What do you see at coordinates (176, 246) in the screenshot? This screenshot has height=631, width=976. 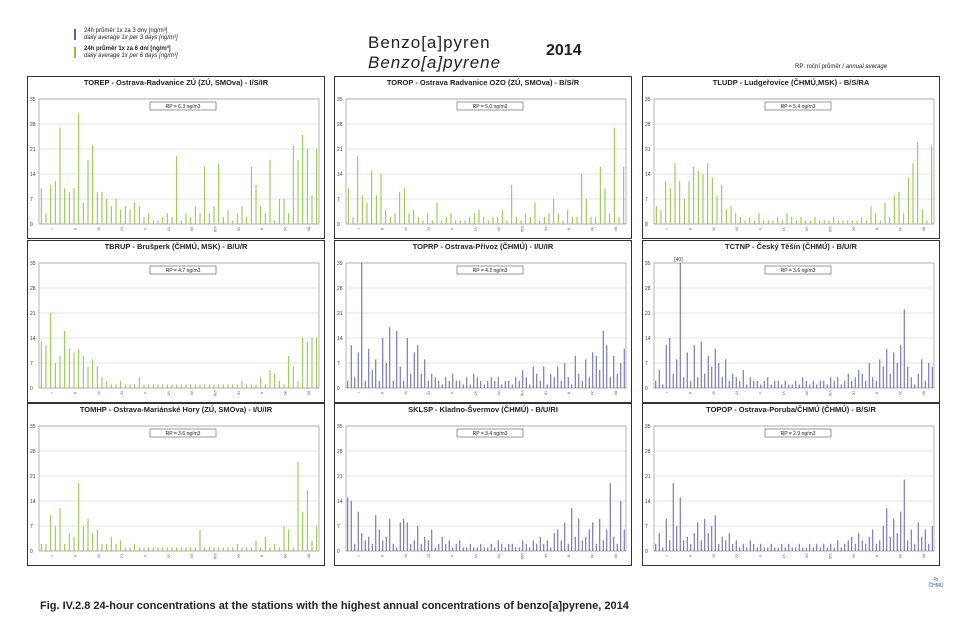 I see `chart-title: TBRUP - Brušperk (ČHMÚ, MSK) - B/U/R` at bounding box center [176, 246].